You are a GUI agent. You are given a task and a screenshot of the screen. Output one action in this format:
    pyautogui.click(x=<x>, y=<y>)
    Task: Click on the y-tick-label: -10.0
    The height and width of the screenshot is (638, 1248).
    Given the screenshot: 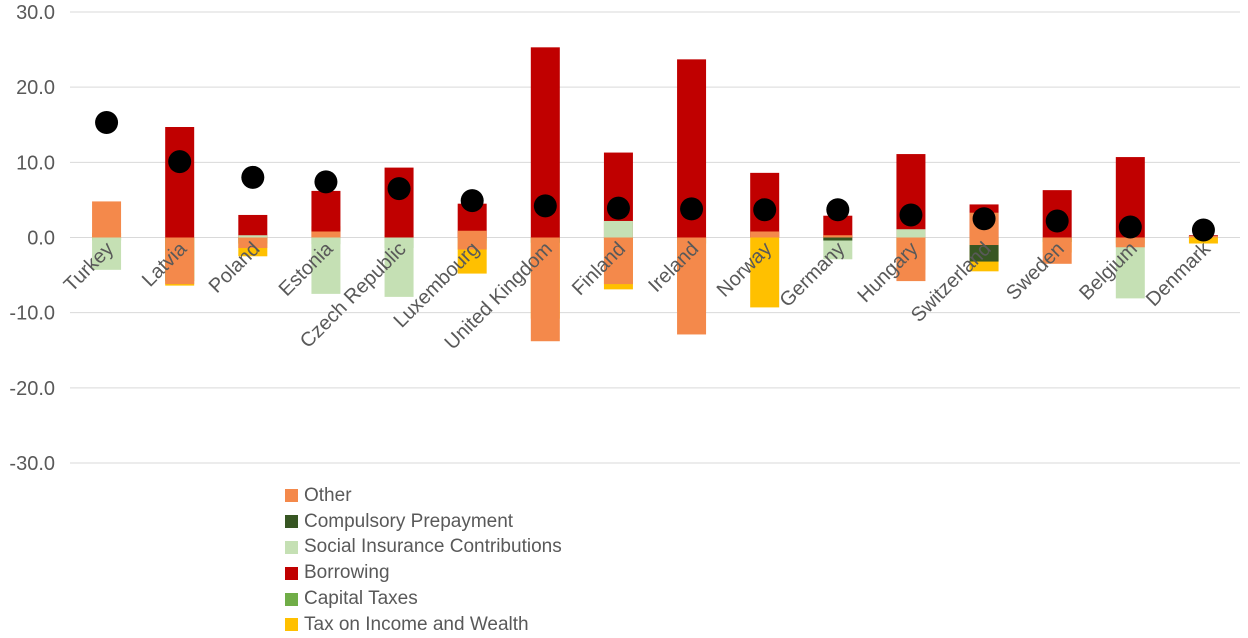 What is the action you would take?
    pyautogui.click(x=32, y=314)
    